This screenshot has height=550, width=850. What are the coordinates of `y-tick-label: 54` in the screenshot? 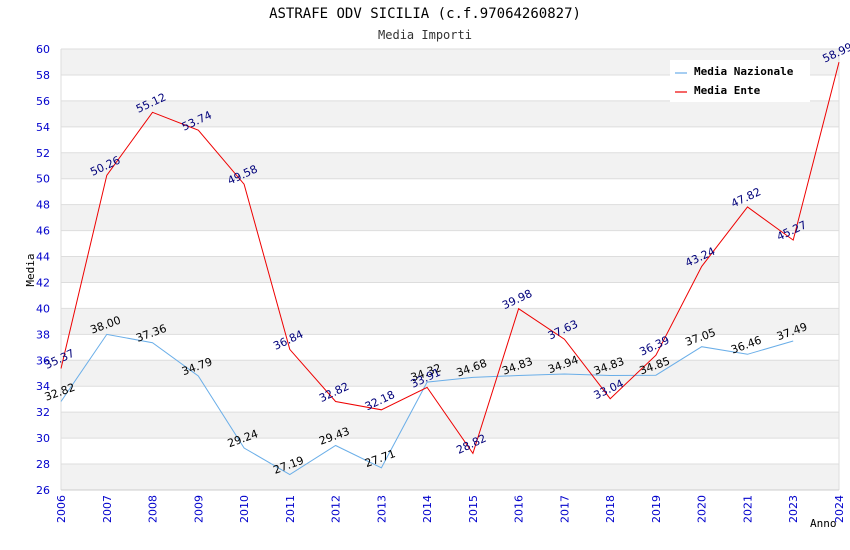 It's located at (43, 127).